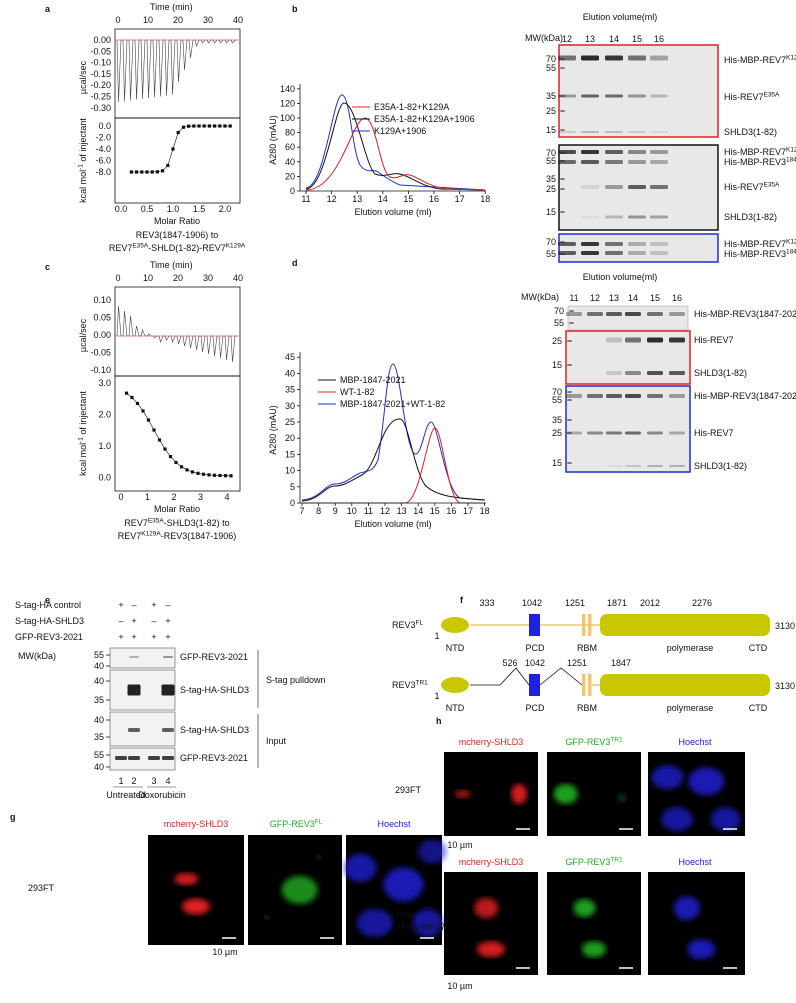  What do you see at coordinates (373, 380) in the screenshot?
I see `legend-label: MBP-1847-2021` at bounding box center [373, 380].